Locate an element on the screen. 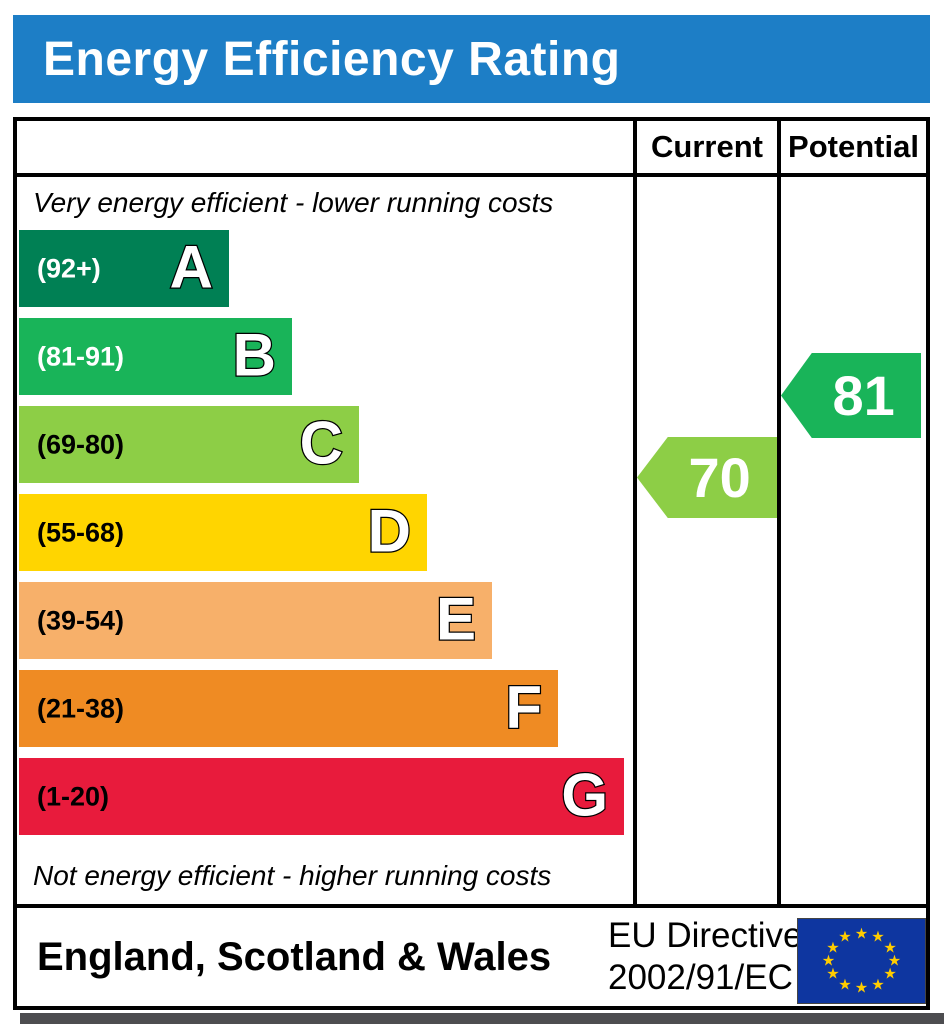 This screenshot has height=1024, width=944. current-column-divider-line is located at coordinates (635, 514).